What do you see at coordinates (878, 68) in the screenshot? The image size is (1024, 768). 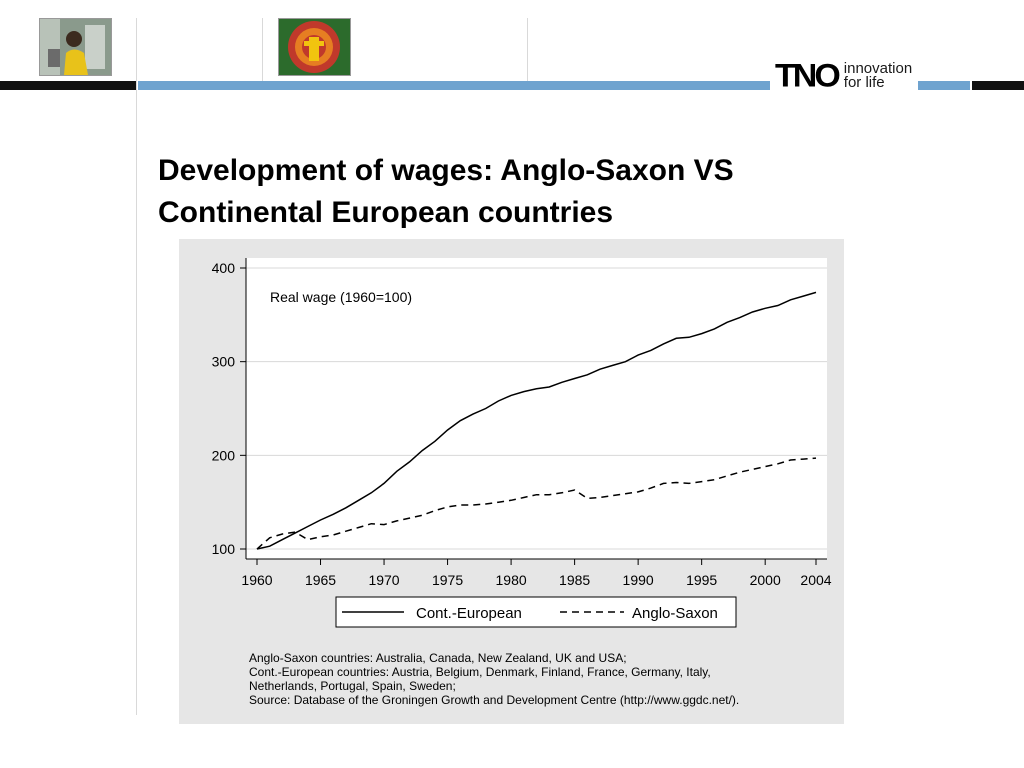 I see `logo-tagline-line1: innovation` at bounding box center [878, 68].